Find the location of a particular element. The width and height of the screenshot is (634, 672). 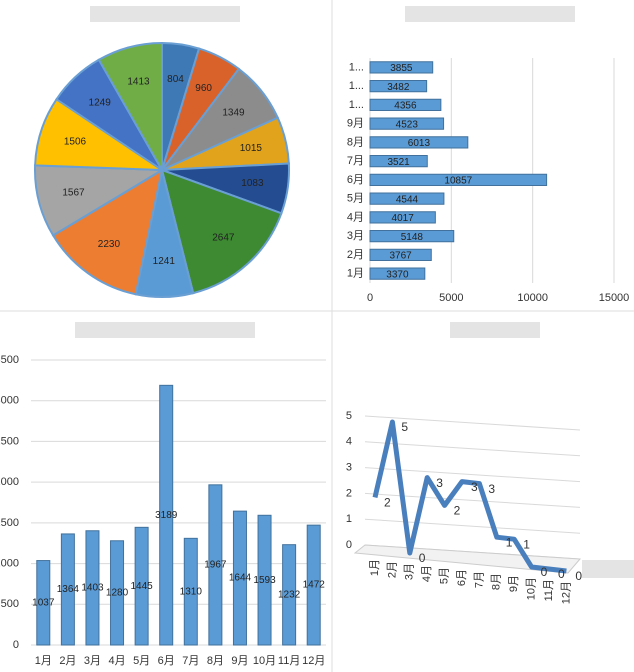

data-label: 10857 is located at coordinates (458, 181).